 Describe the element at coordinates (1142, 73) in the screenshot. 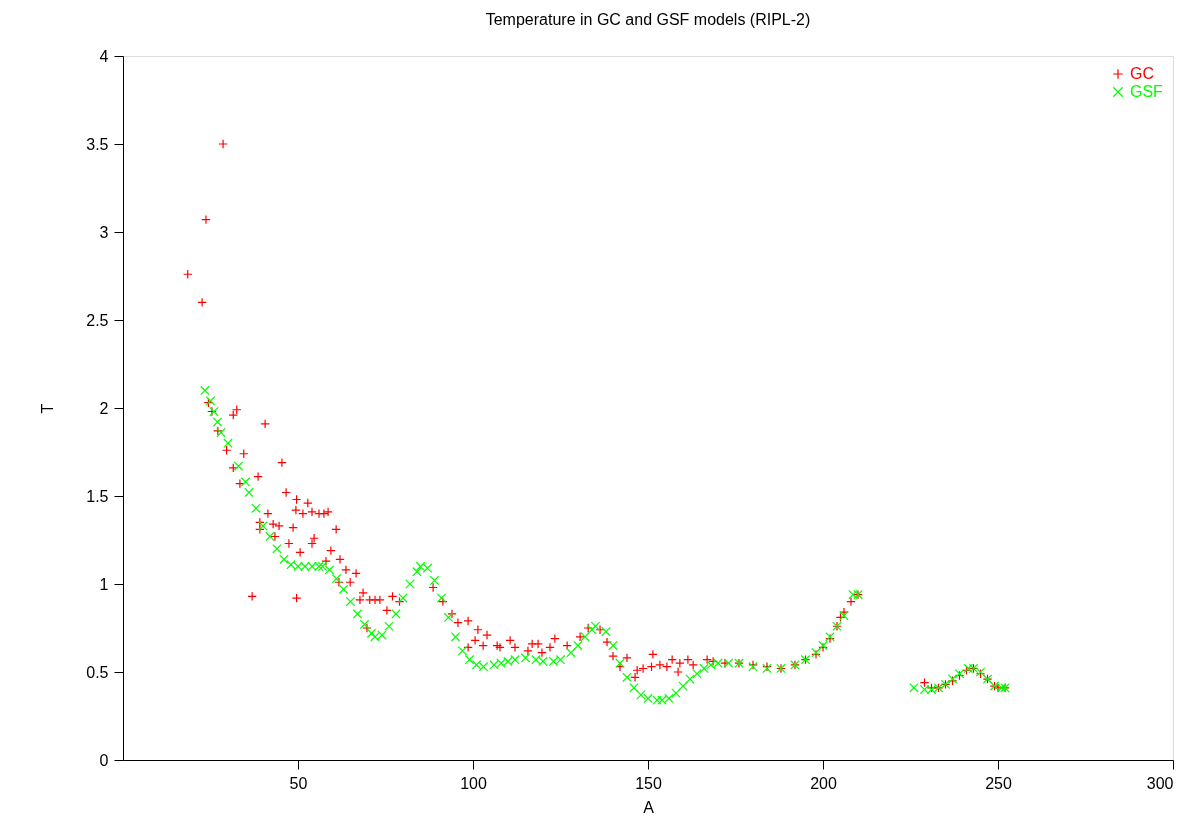

I see `legend-label: GC` at that location.